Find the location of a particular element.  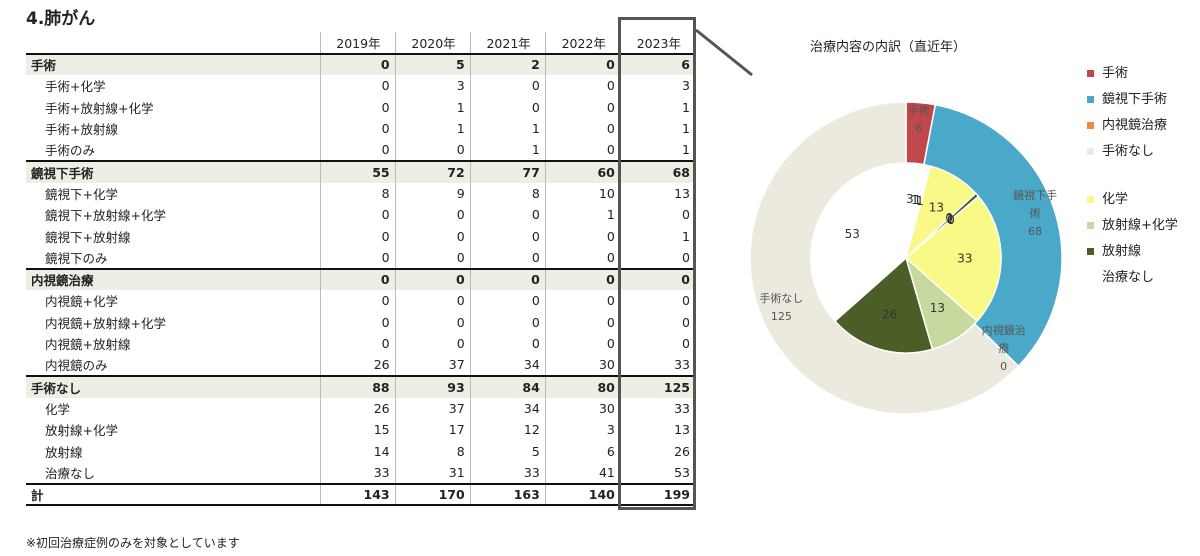

value-cell: 33 is located at coordinates (658, 408).